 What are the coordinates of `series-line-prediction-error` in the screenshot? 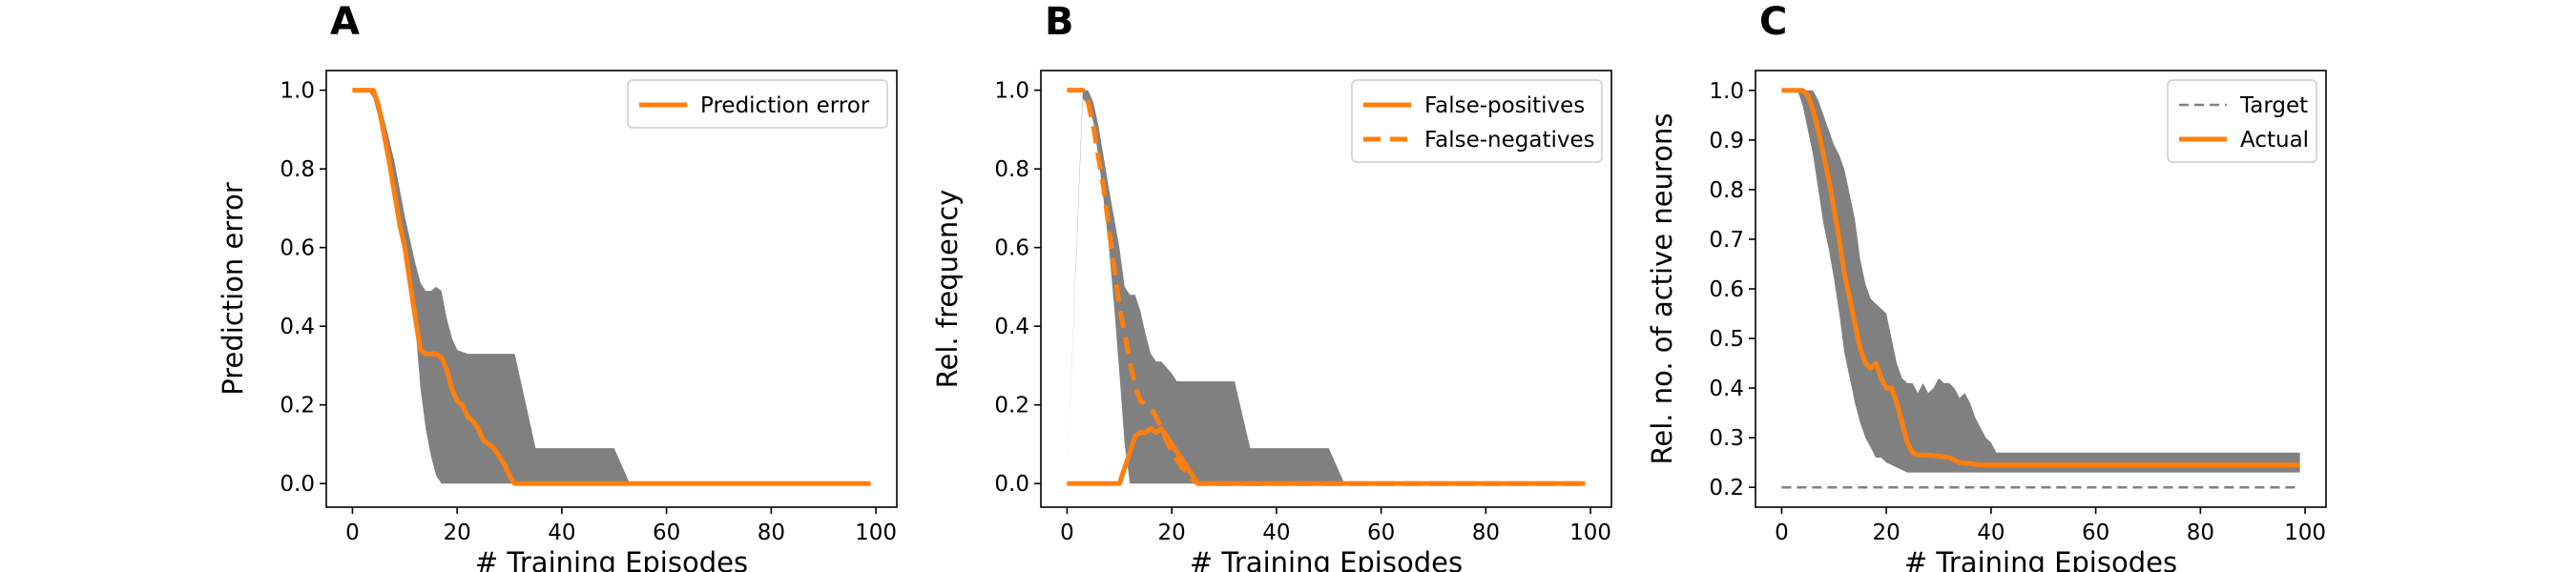 It's located at (611, 287).